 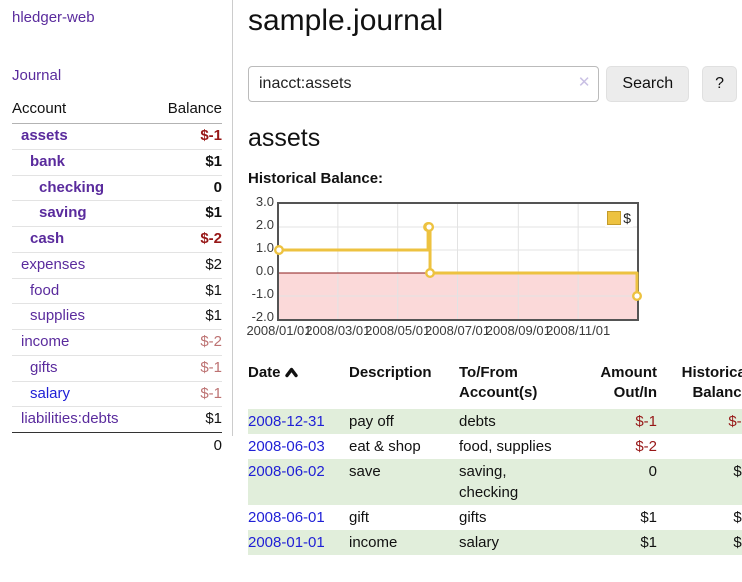 I want to click on accounts-total-value: 0, so click(x=186, y=445).